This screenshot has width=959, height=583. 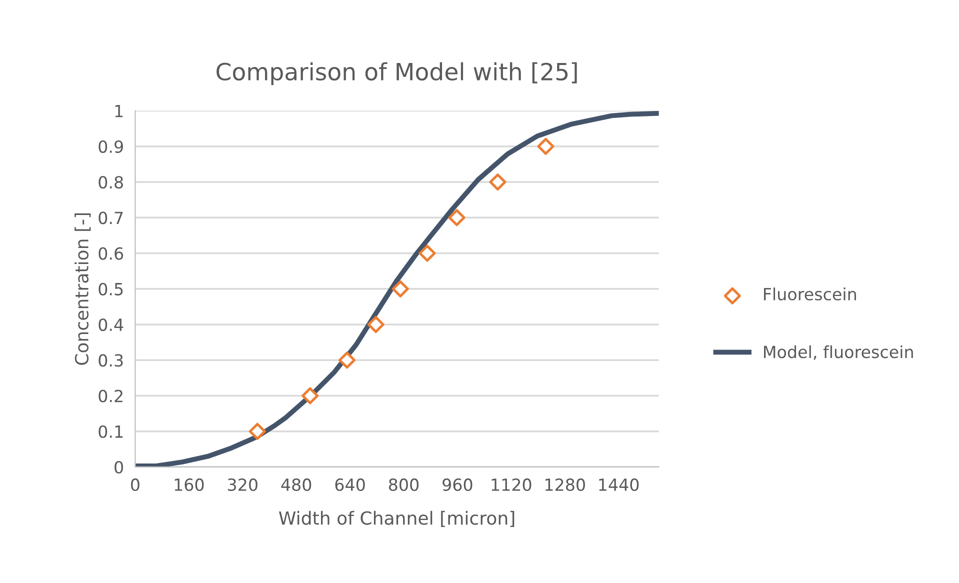 I want to click on y-tick-label: 1, so click(x=119, y=111).